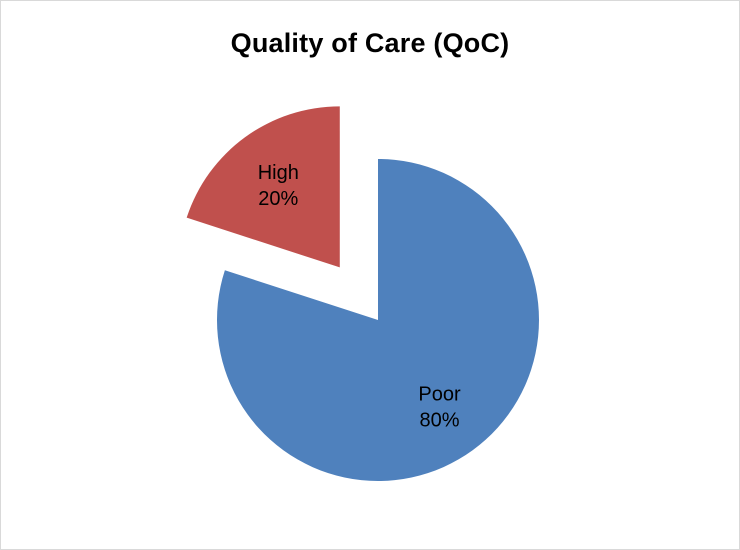 Image resolution: width=740 pixels, height=550 pixels. What do you see at coordinates (370, 43) in the screenshot?
I see `chart-title: Quality of Care (QoC)` at bounding box center [370, 43].